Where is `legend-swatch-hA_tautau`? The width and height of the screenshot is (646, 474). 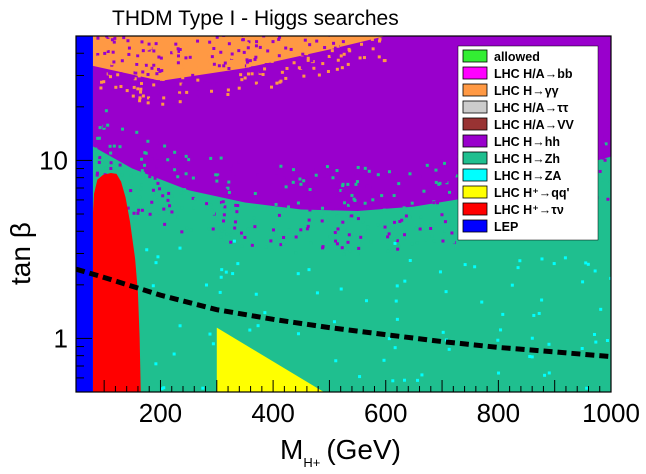
legend-swatch-hA_tautau is located at coordinates (475, 107).